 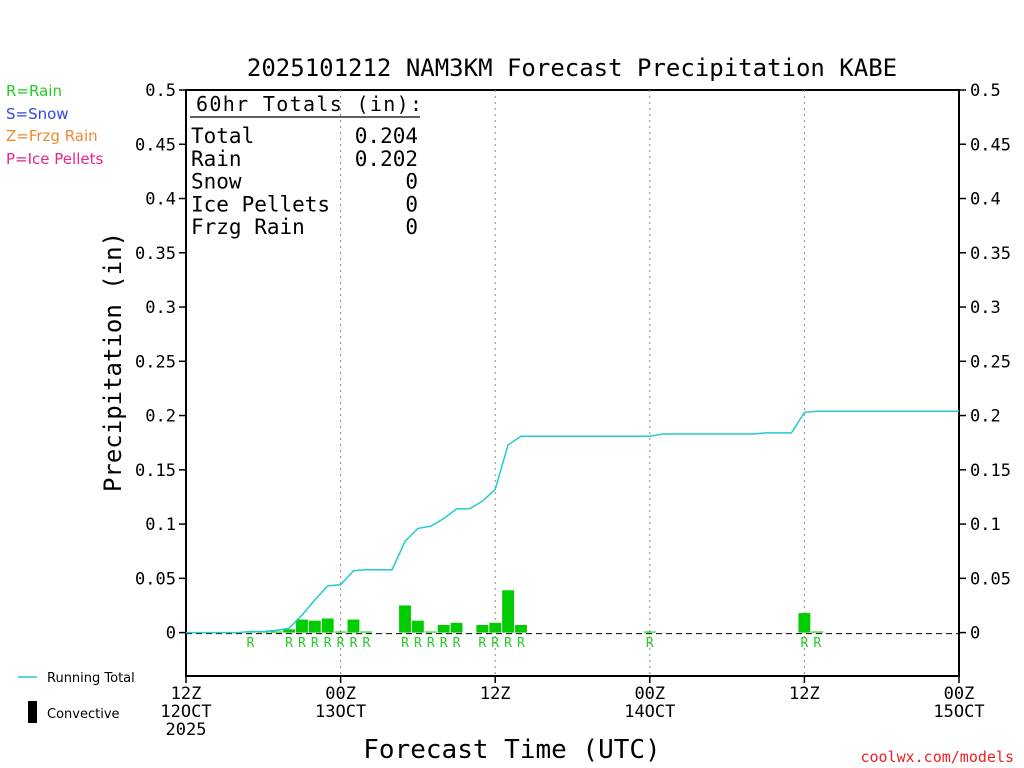 What do you see at coordinates (83, 714) in the screenshot?
I see `convective-legend-label: Convective` at bounding box center [83, 714].